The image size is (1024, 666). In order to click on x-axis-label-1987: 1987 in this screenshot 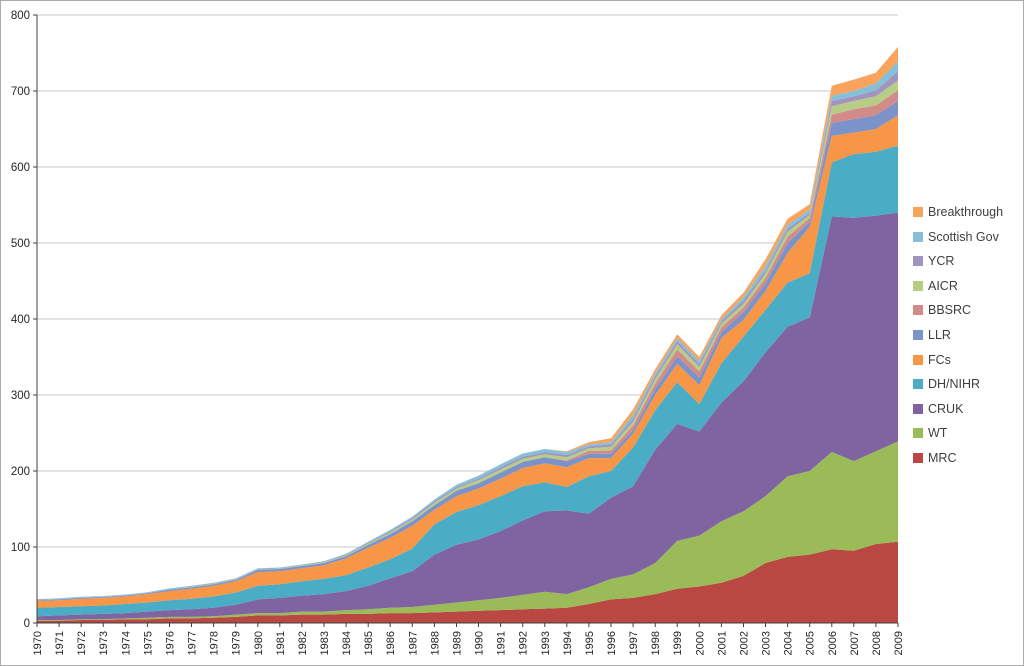, I will do `click(413, 643)`.